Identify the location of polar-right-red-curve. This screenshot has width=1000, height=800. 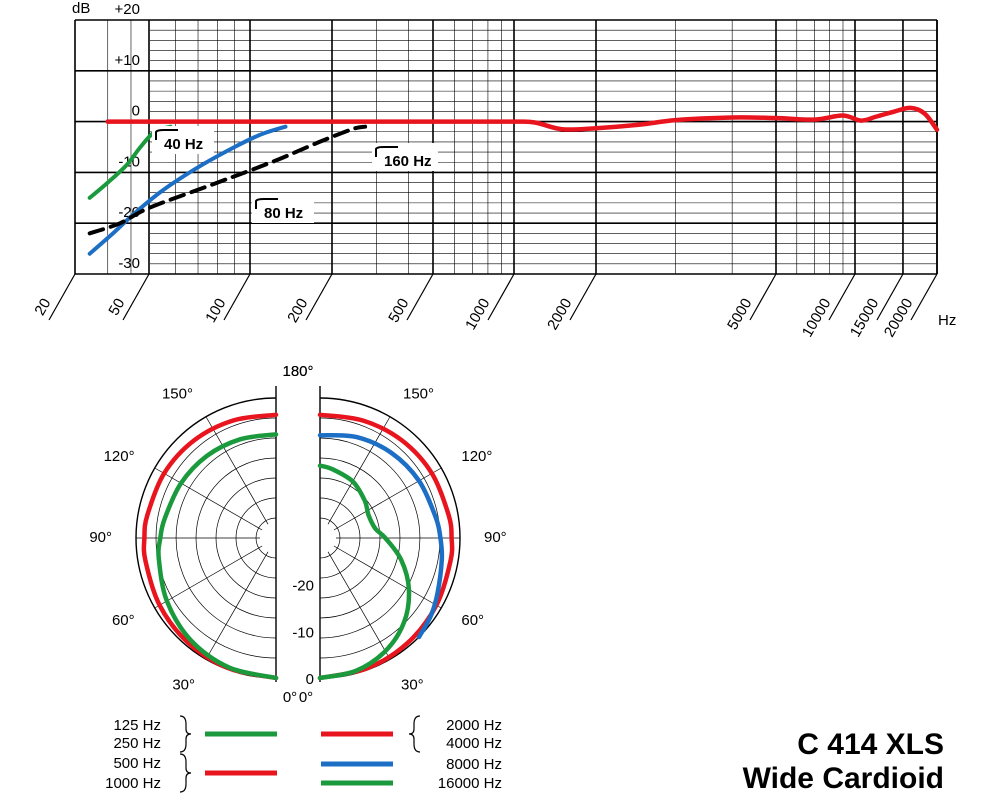
(386, 546).